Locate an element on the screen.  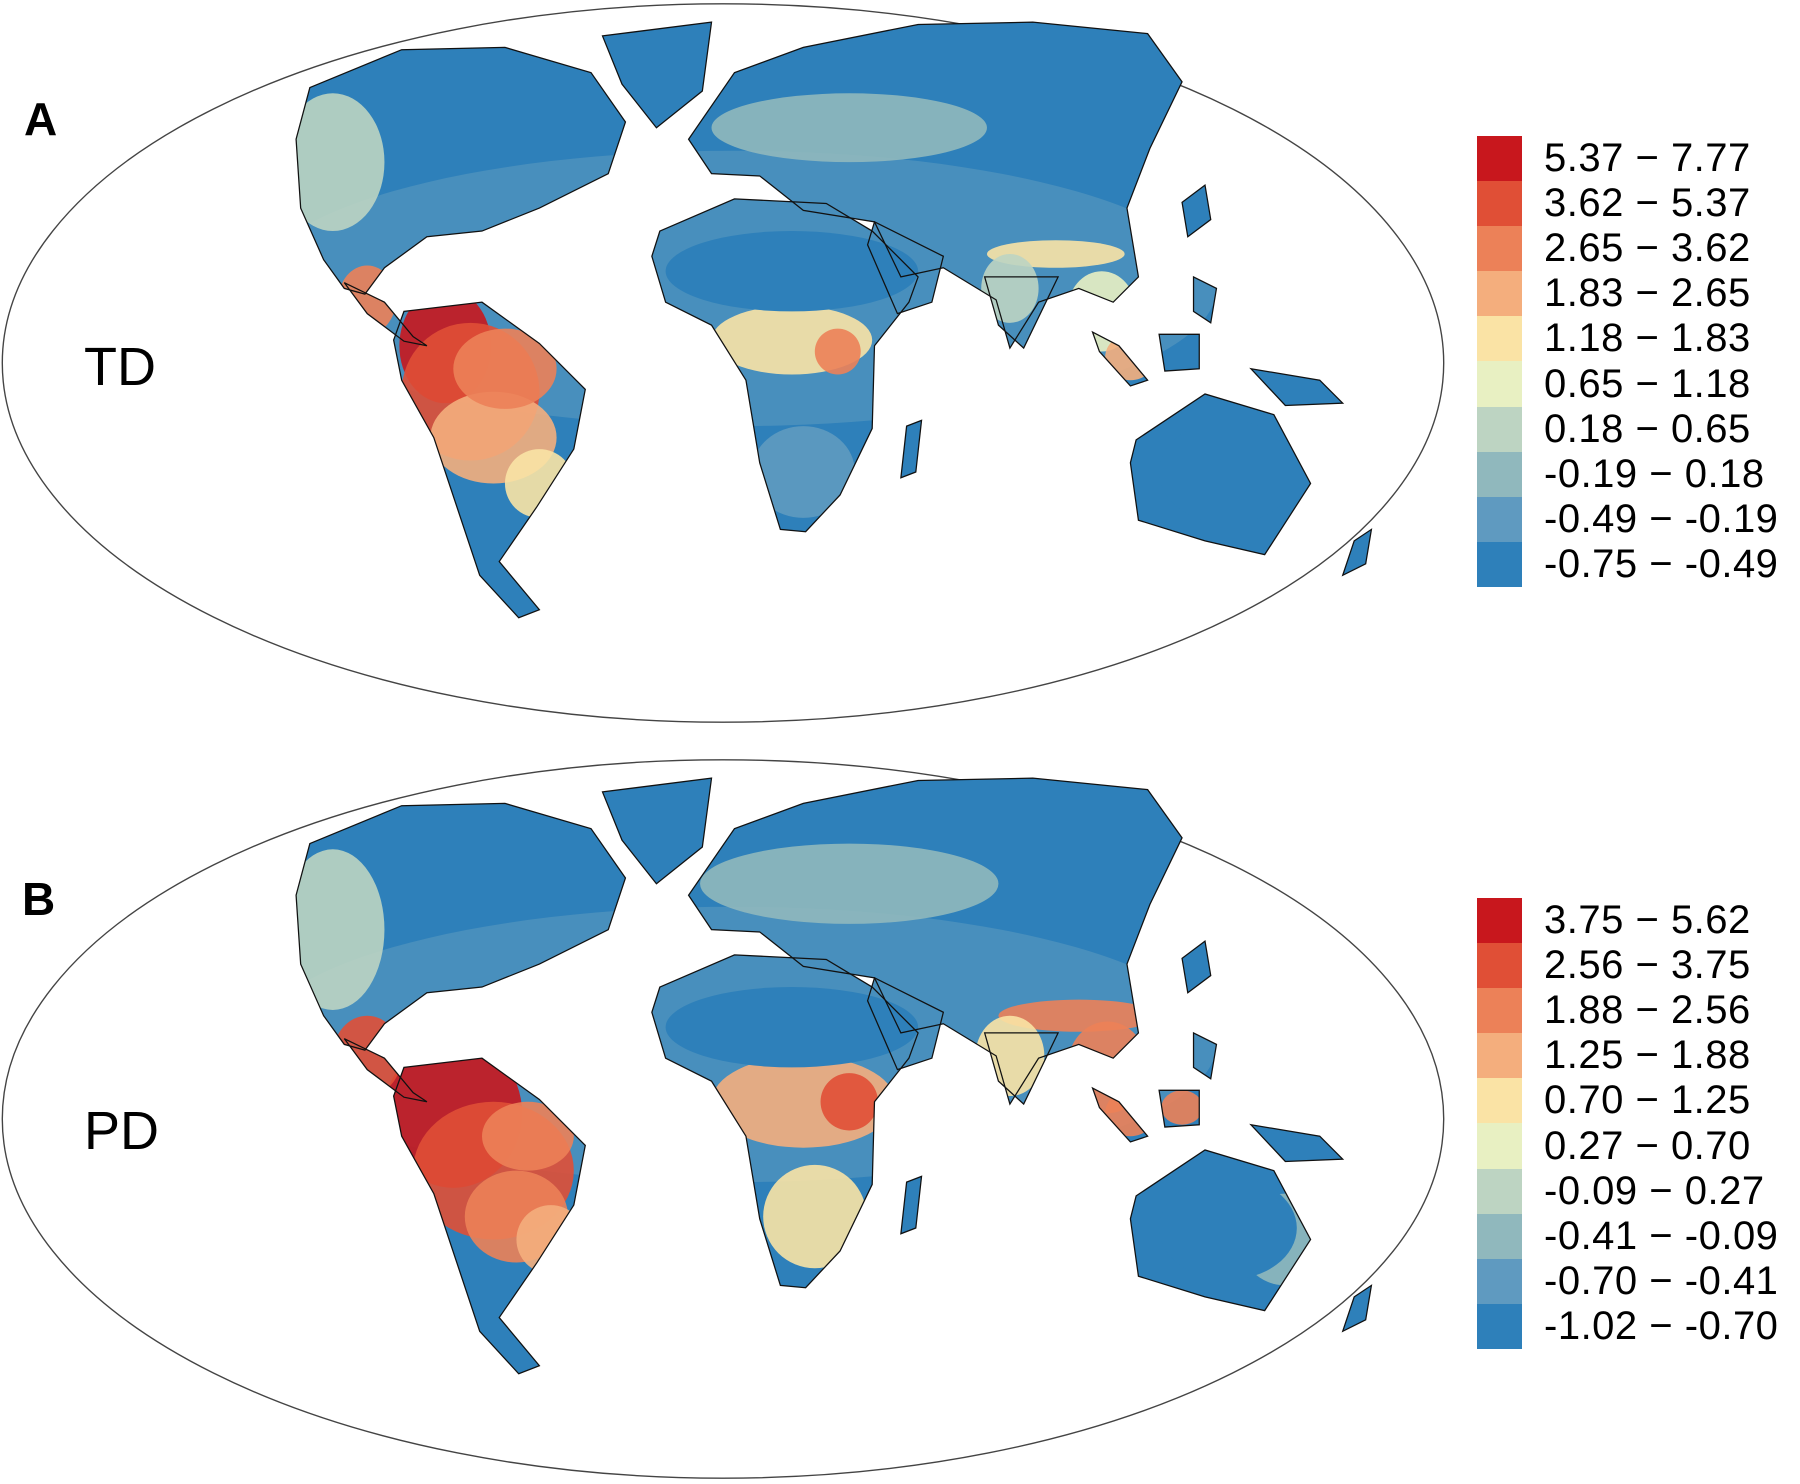
legend-item: 3.75 − 5.62 is located at coordinates (1638, 921).